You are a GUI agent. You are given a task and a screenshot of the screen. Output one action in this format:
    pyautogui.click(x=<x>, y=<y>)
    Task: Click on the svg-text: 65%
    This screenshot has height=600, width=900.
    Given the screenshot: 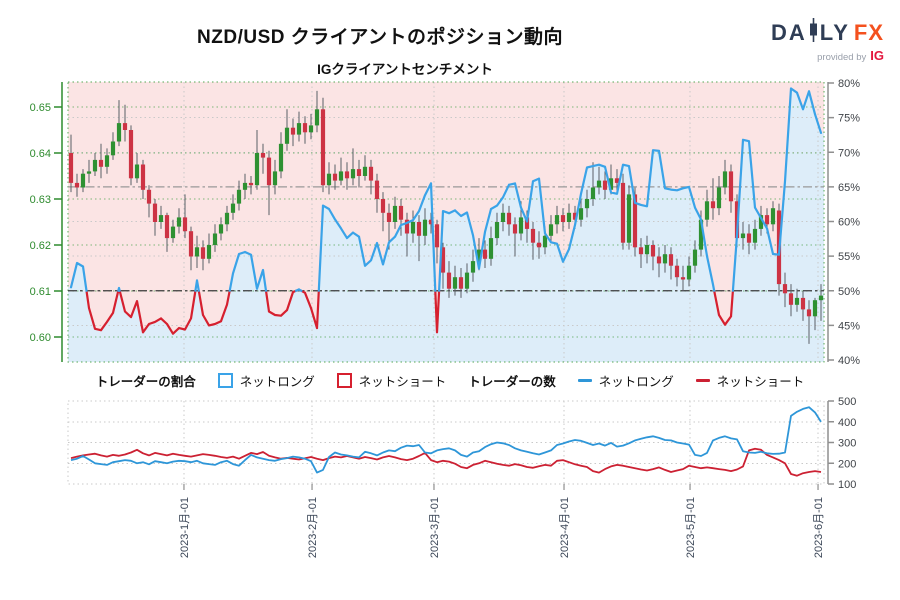 What is the action you would take?
    pyautogui.click(x=849, y=188)
    